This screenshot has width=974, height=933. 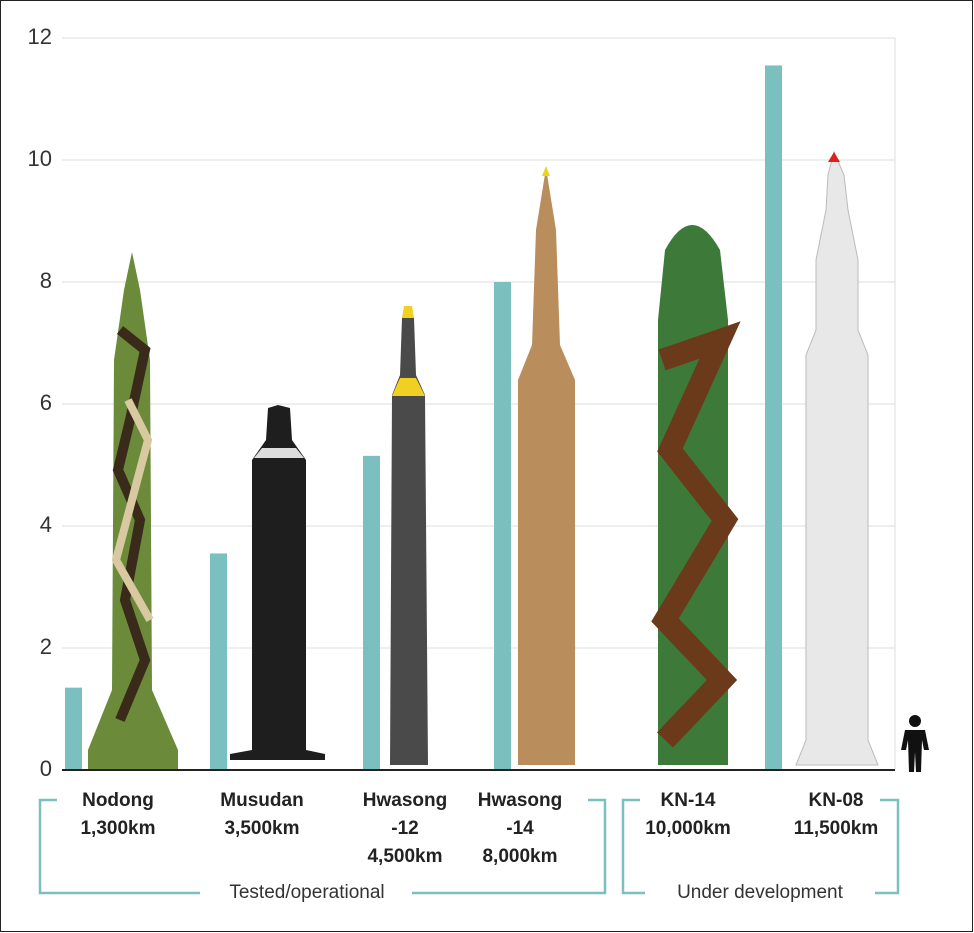 I want to click on category-label: KN-14, so click(x=688, y=800).